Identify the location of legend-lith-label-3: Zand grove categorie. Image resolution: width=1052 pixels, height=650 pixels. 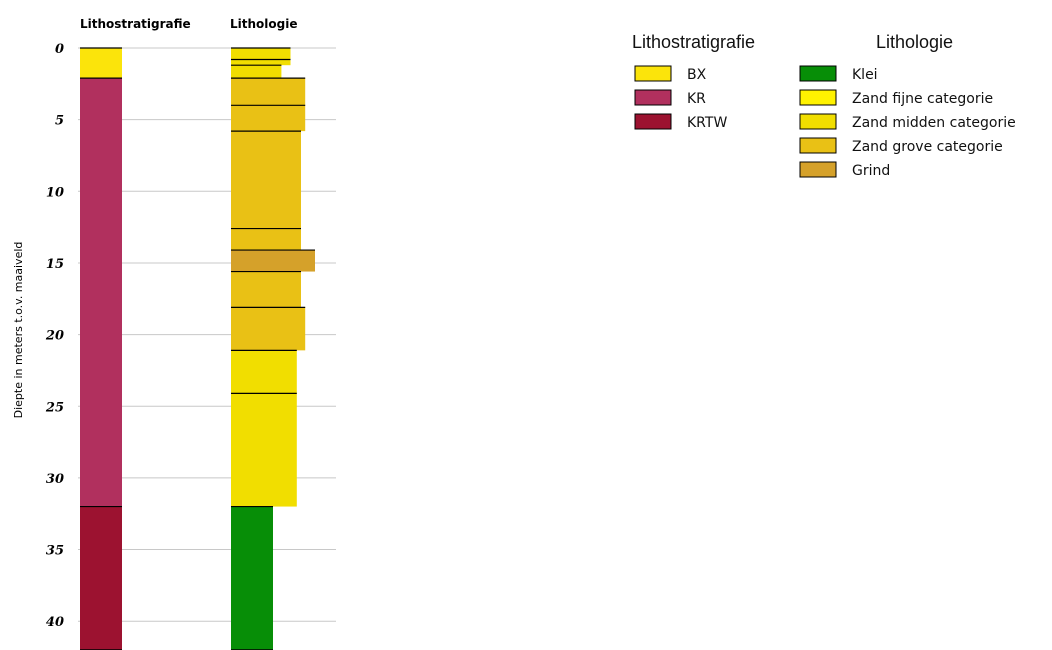
(927, 147).